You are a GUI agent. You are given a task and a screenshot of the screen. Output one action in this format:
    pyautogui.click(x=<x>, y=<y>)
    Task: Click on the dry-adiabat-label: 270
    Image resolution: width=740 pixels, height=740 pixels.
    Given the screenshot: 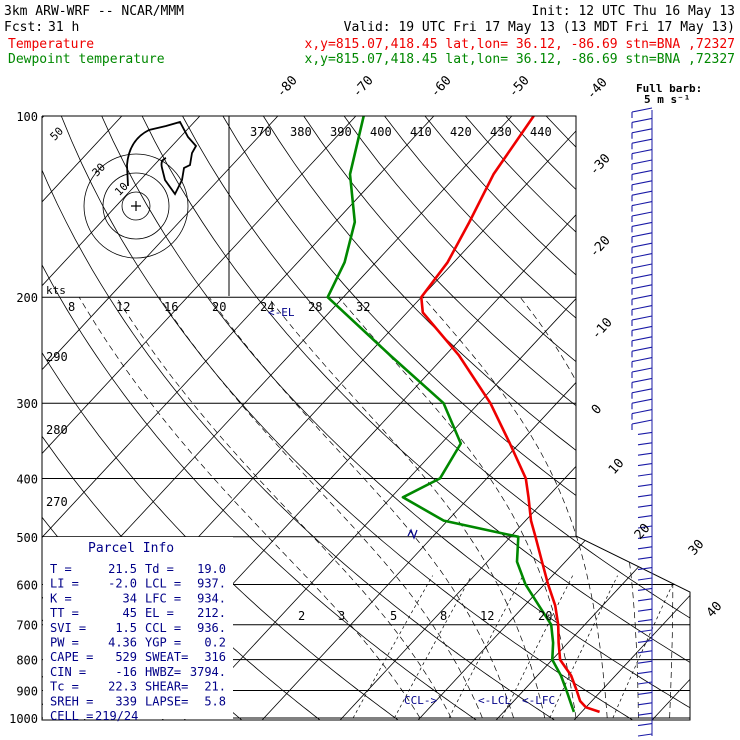 What is the action you would take?
    pyautogui.click(x=57, y=502)
    